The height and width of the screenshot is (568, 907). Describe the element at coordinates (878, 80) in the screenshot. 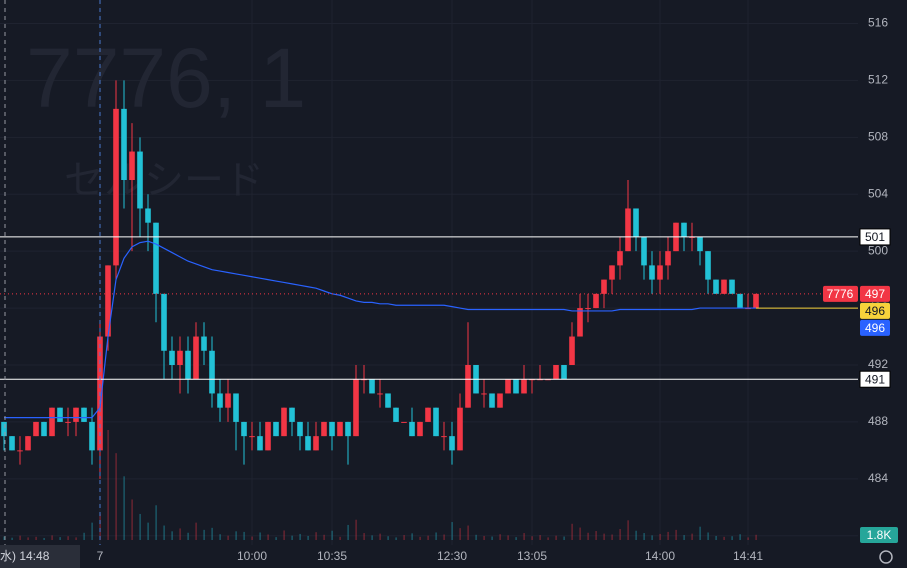

I see `y-tick-label: 512` at that location.